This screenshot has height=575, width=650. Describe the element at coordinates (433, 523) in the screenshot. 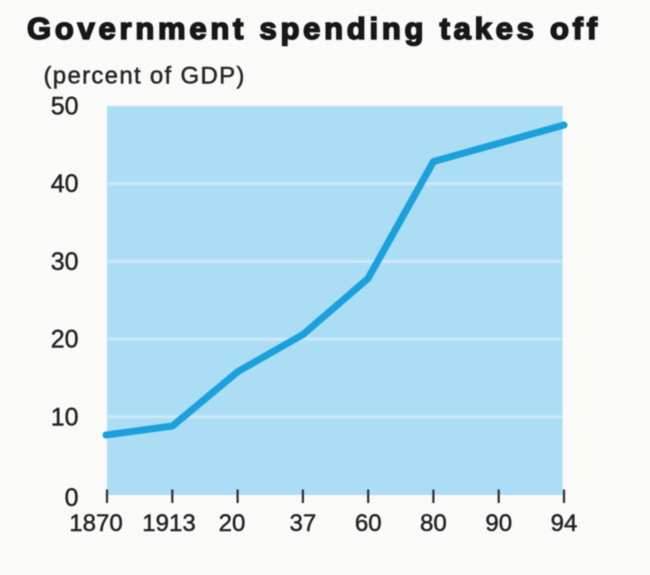

I see `svg-text: 80` at that location.